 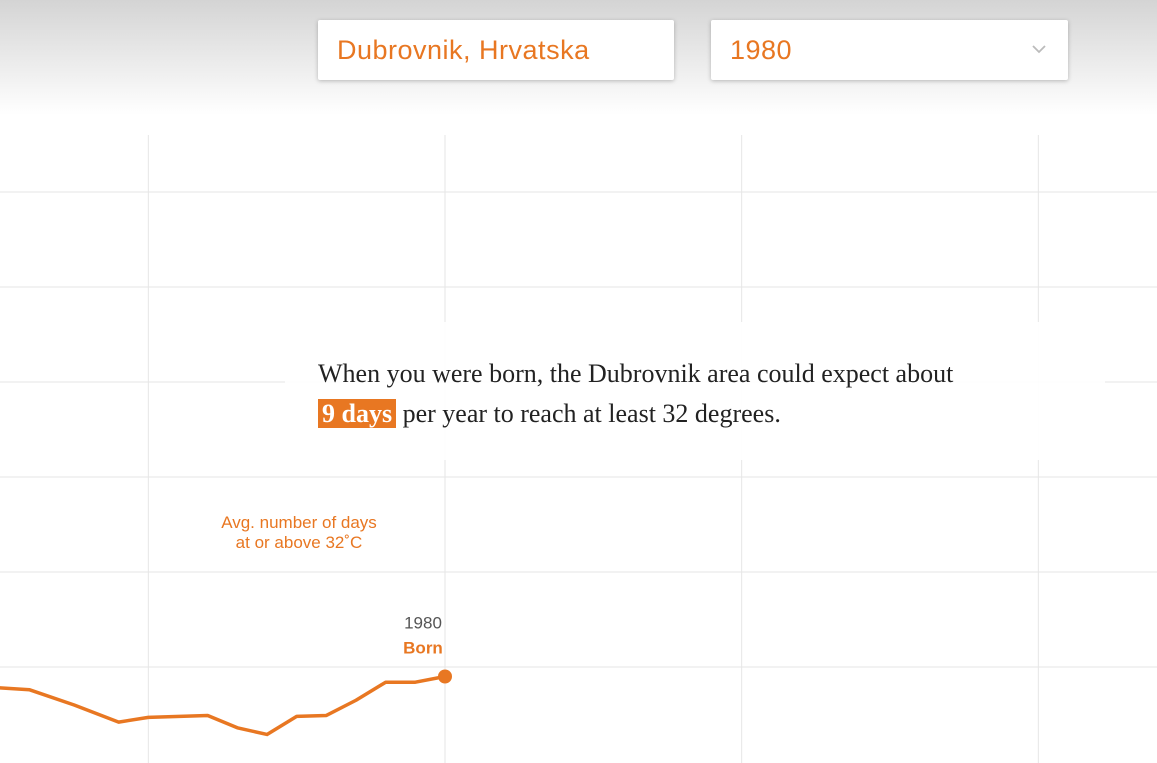 I want to click on year-select: 1980, so click(x=889, y=50).